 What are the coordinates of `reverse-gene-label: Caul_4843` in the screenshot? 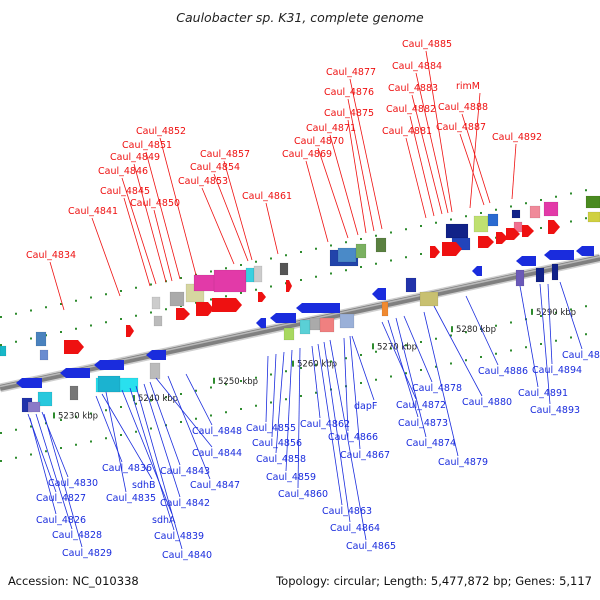 It's located at (179, 429).